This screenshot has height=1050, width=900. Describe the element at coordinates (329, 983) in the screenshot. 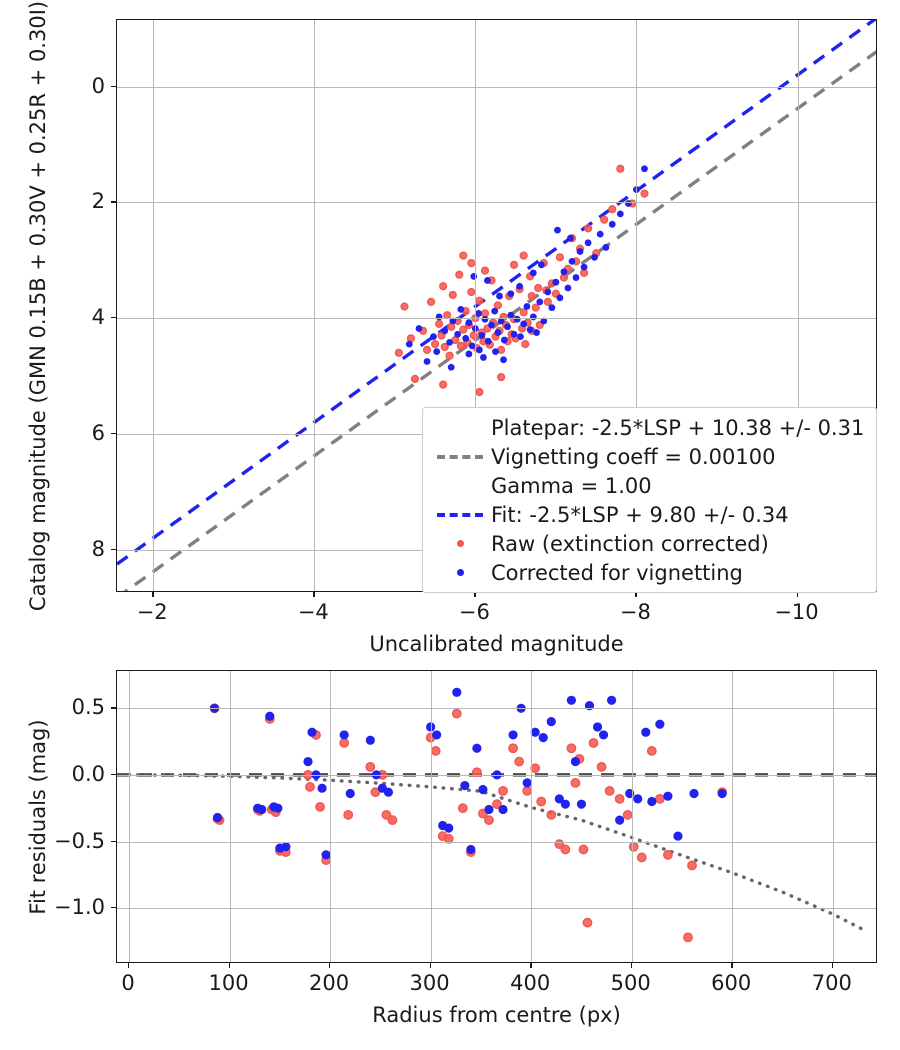

I see `x-tick-label: 200` at that location.